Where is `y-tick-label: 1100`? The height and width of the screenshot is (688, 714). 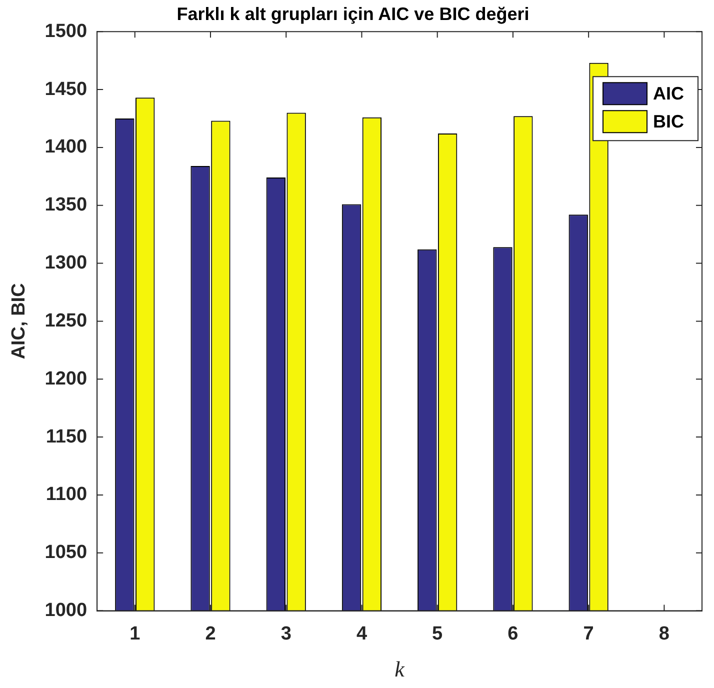 y-tick-label: 1100 is located at coordinates (67, 495).